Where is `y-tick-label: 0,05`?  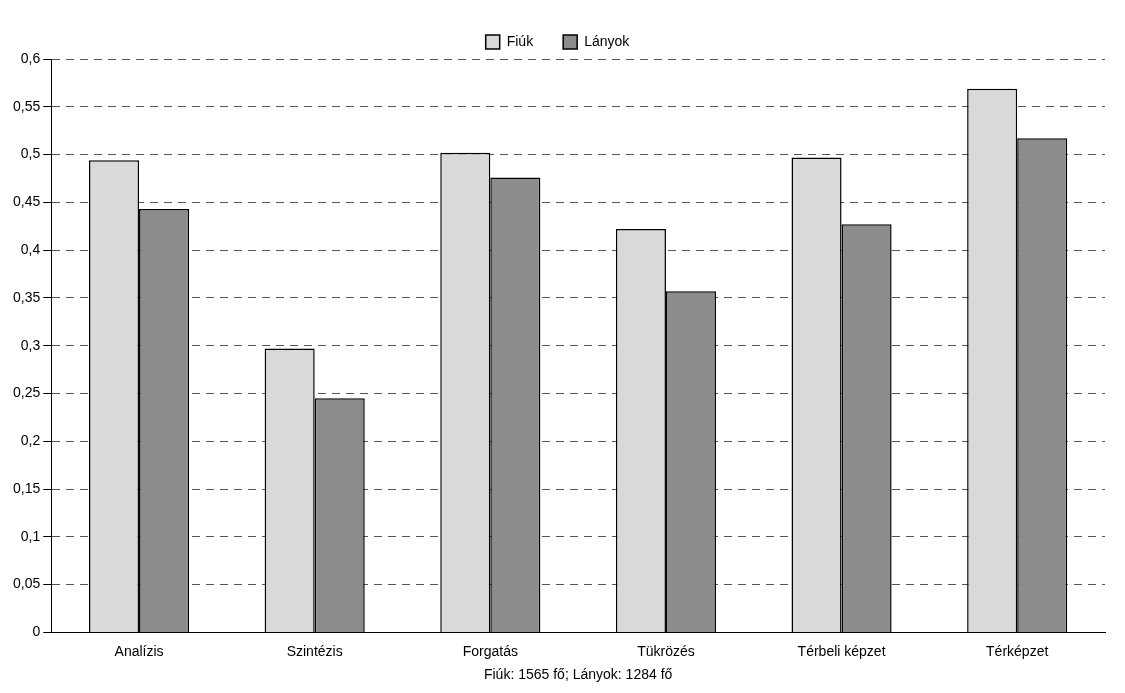
y-tick-label: 0,05 is located at coordinates (27, 583).